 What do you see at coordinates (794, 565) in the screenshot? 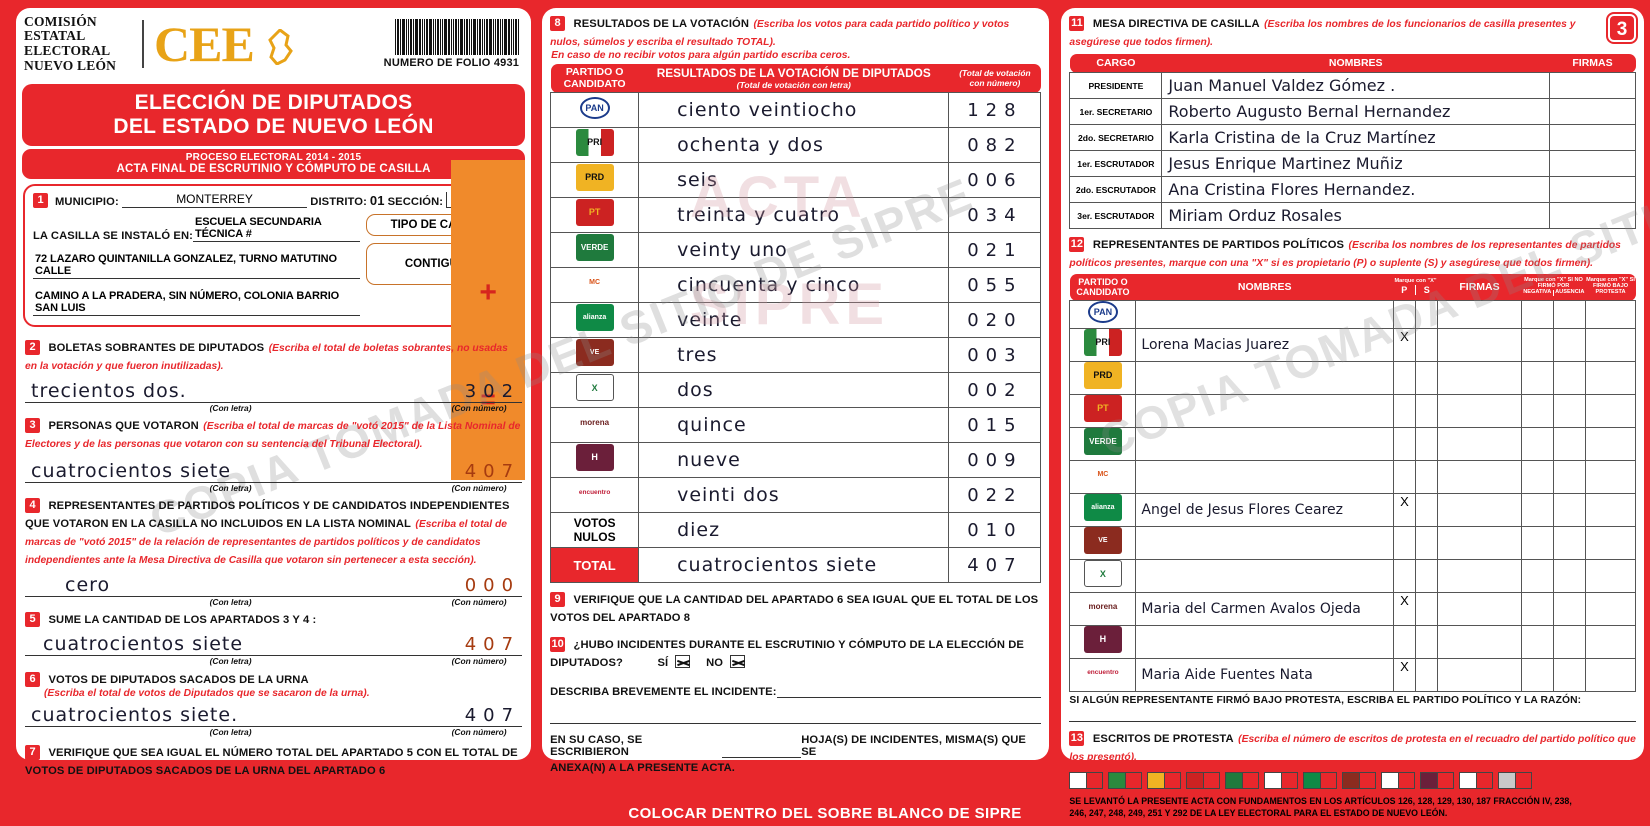
I see `votes-text: cuatrocientos siete` at bounding box center [794, 565].